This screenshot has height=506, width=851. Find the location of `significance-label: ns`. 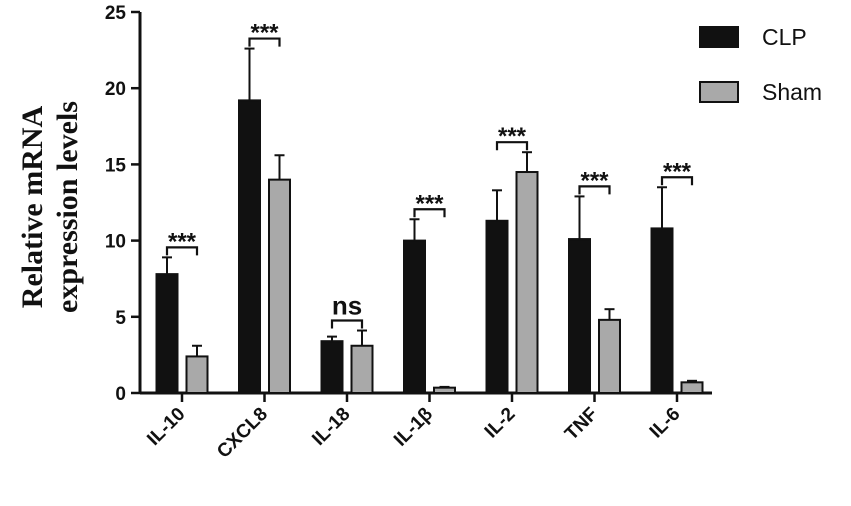

significance-label: ns is located at coordinates (347, 306).